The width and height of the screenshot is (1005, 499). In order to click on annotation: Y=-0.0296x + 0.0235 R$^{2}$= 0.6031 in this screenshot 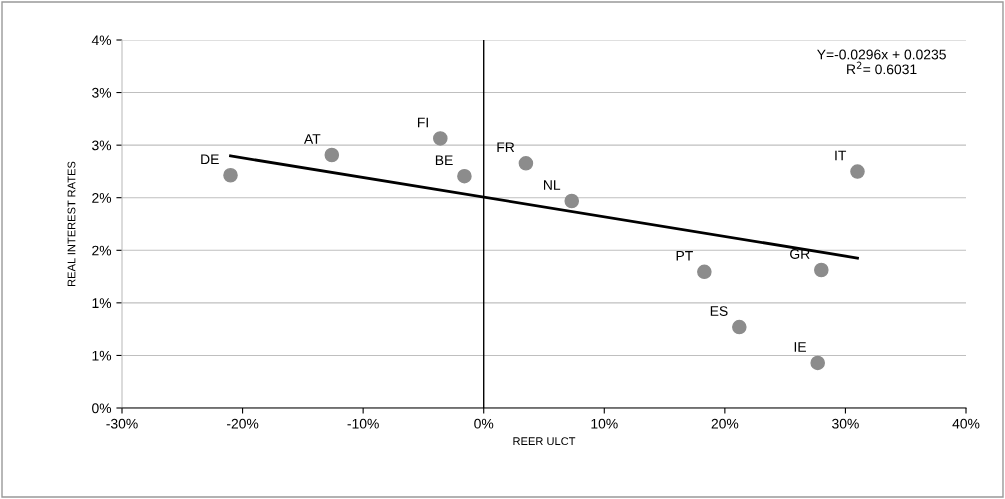, I will do `click(881, 62)`.